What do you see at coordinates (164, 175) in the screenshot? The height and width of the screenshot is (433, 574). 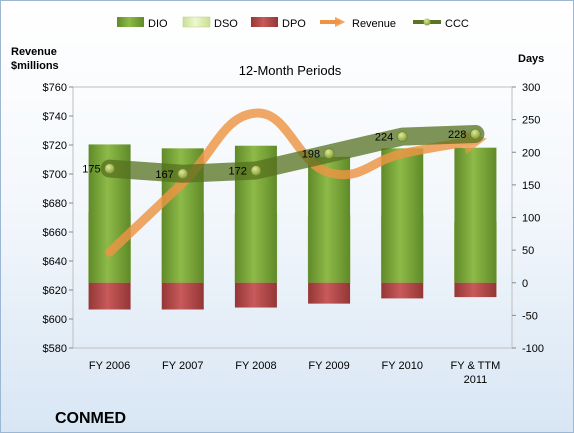 I see `ccc-data-label: 167` at bounding box center [164, 175].